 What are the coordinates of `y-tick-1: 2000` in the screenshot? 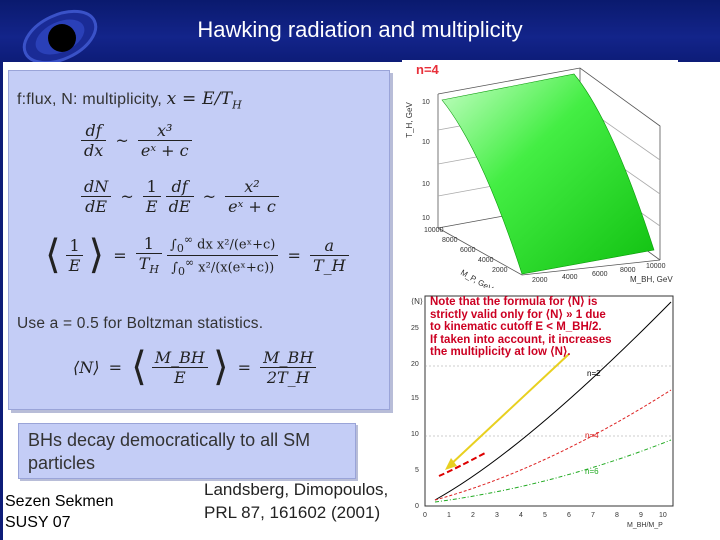 It's located at (540, 280).